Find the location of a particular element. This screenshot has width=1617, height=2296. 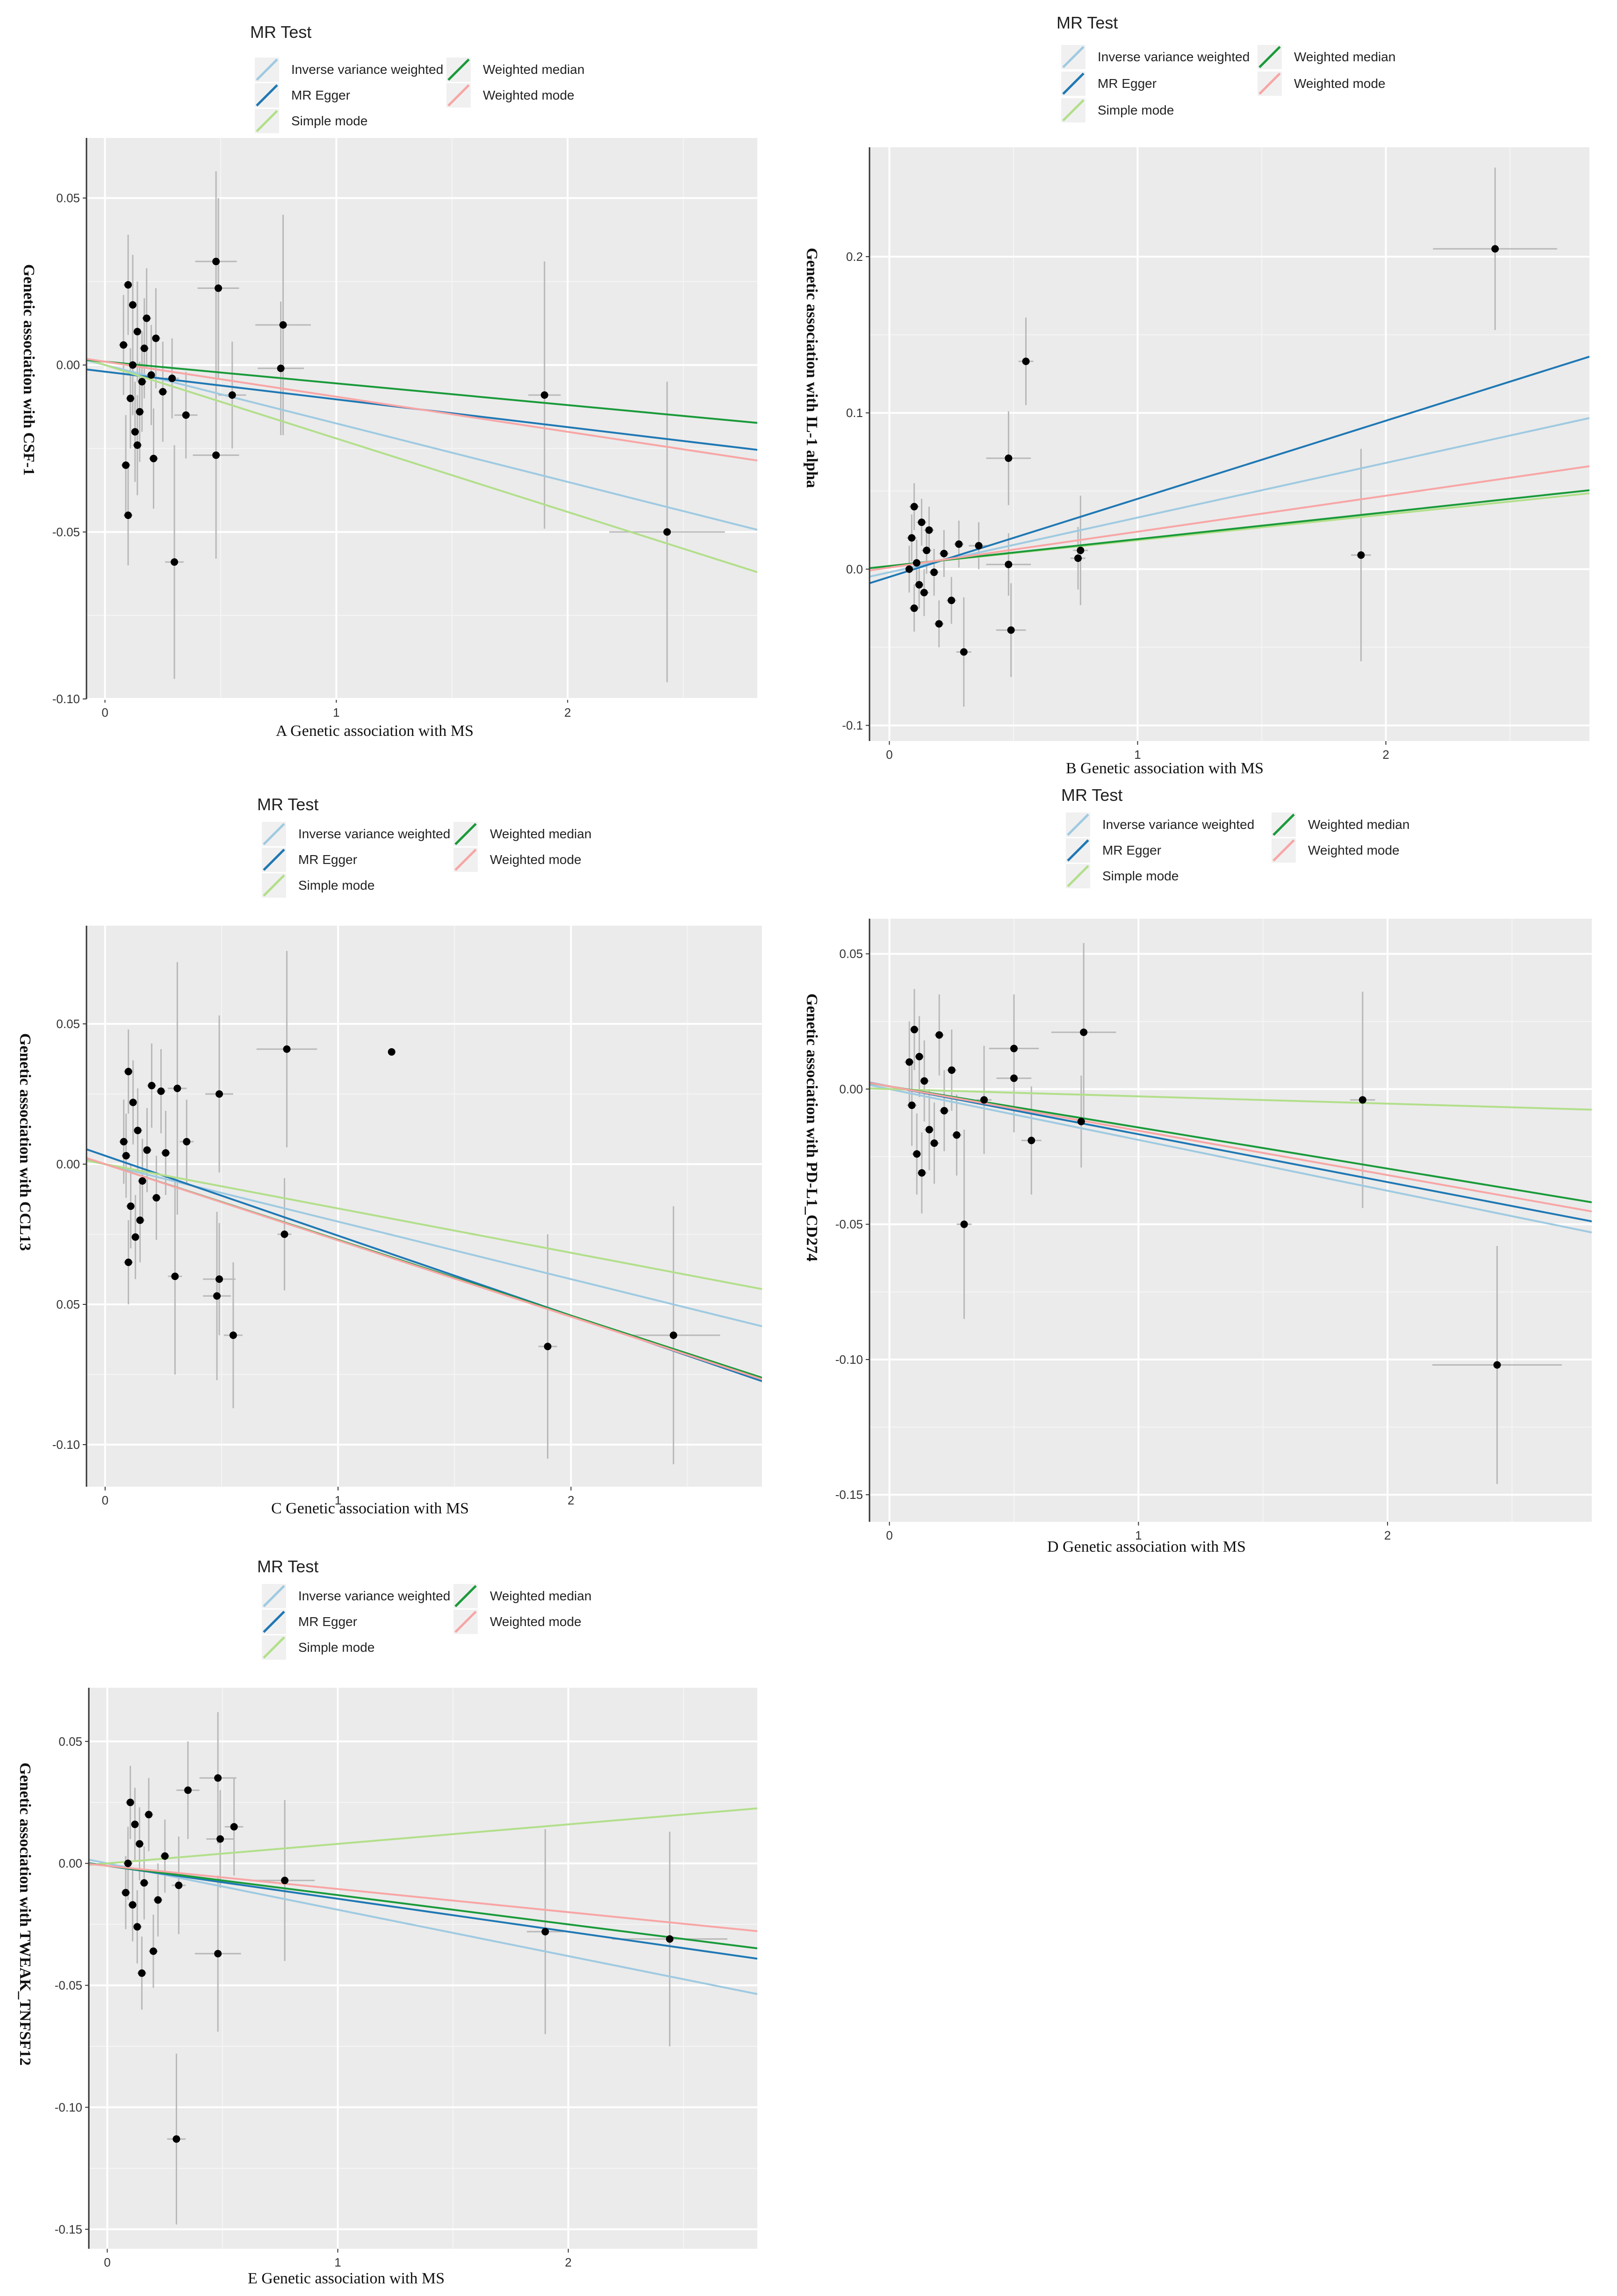

y-tick-label: 0.1 is located at coordinates (854, 413).